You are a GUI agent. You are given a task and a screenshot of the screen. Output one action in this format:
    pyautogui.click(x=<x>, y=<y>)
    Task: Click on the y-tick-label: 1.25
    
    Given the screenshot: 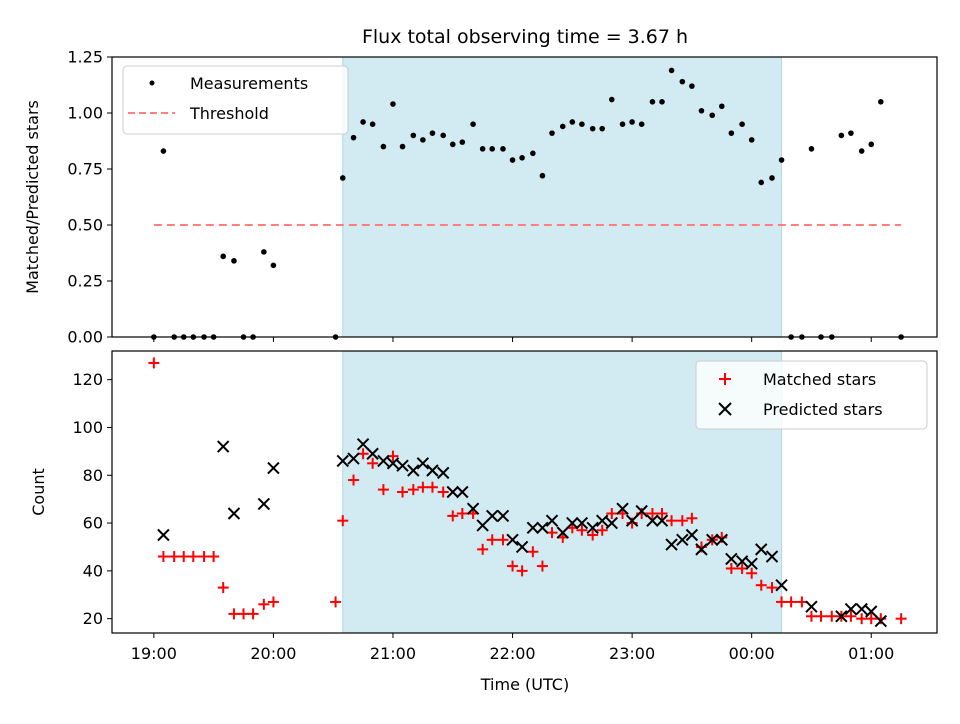 What is the action you would take?
    pyautogui.click(x=85, y=57)
    